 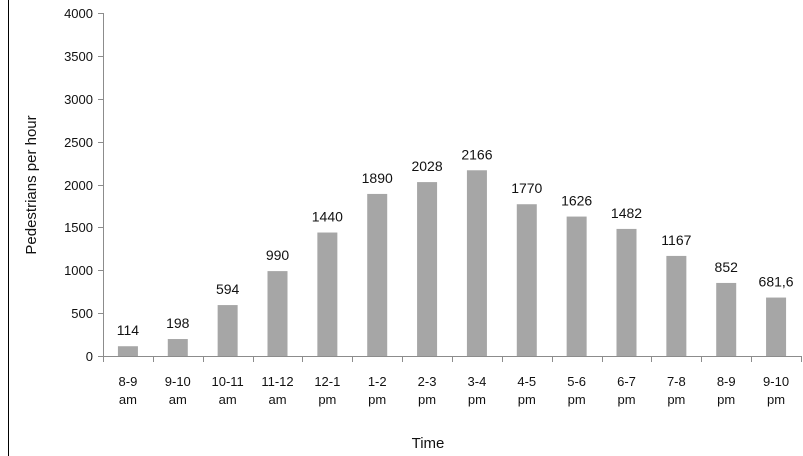 What do you see at coordinates (78, 56) in the screenshot?
I see `y-tick-label: 3500` at bounding box center [78, 56].